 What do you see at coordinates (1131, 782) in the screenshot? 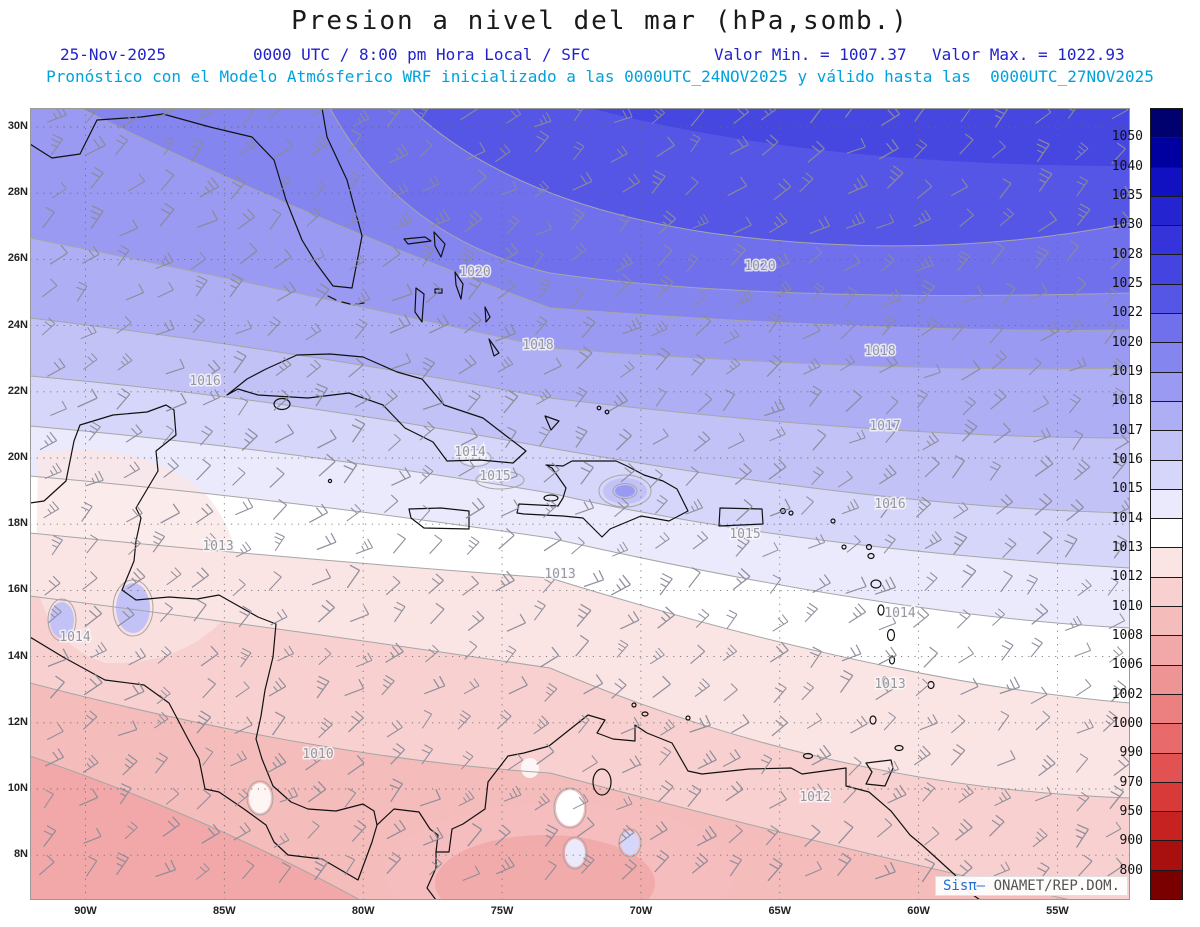
I see `colorbar-tick: 970` at bounding box center [1131, 782].